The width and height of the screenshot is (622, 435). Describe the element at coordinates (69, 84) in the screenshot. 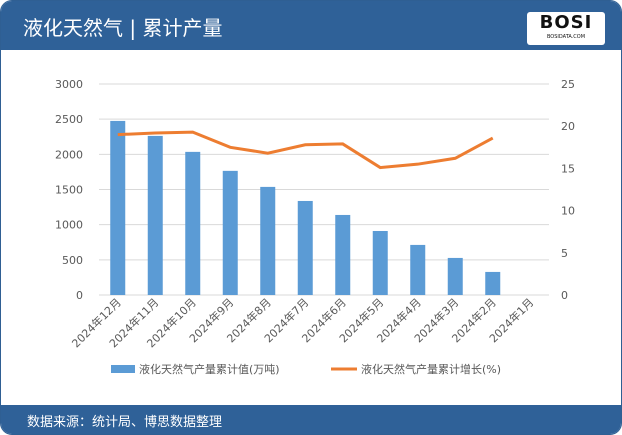

I see `left-tick-label: 3000` at that location.